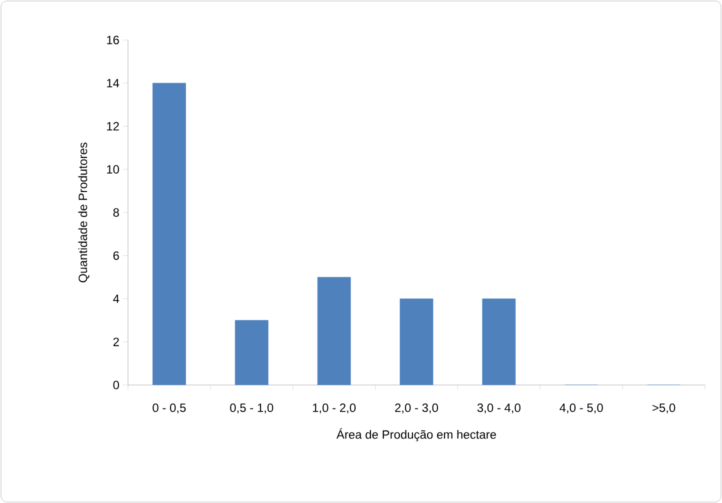  Describe the element at coordinates (113, 169) in the screenshot. I see `y-tick-label: 10` at that location.